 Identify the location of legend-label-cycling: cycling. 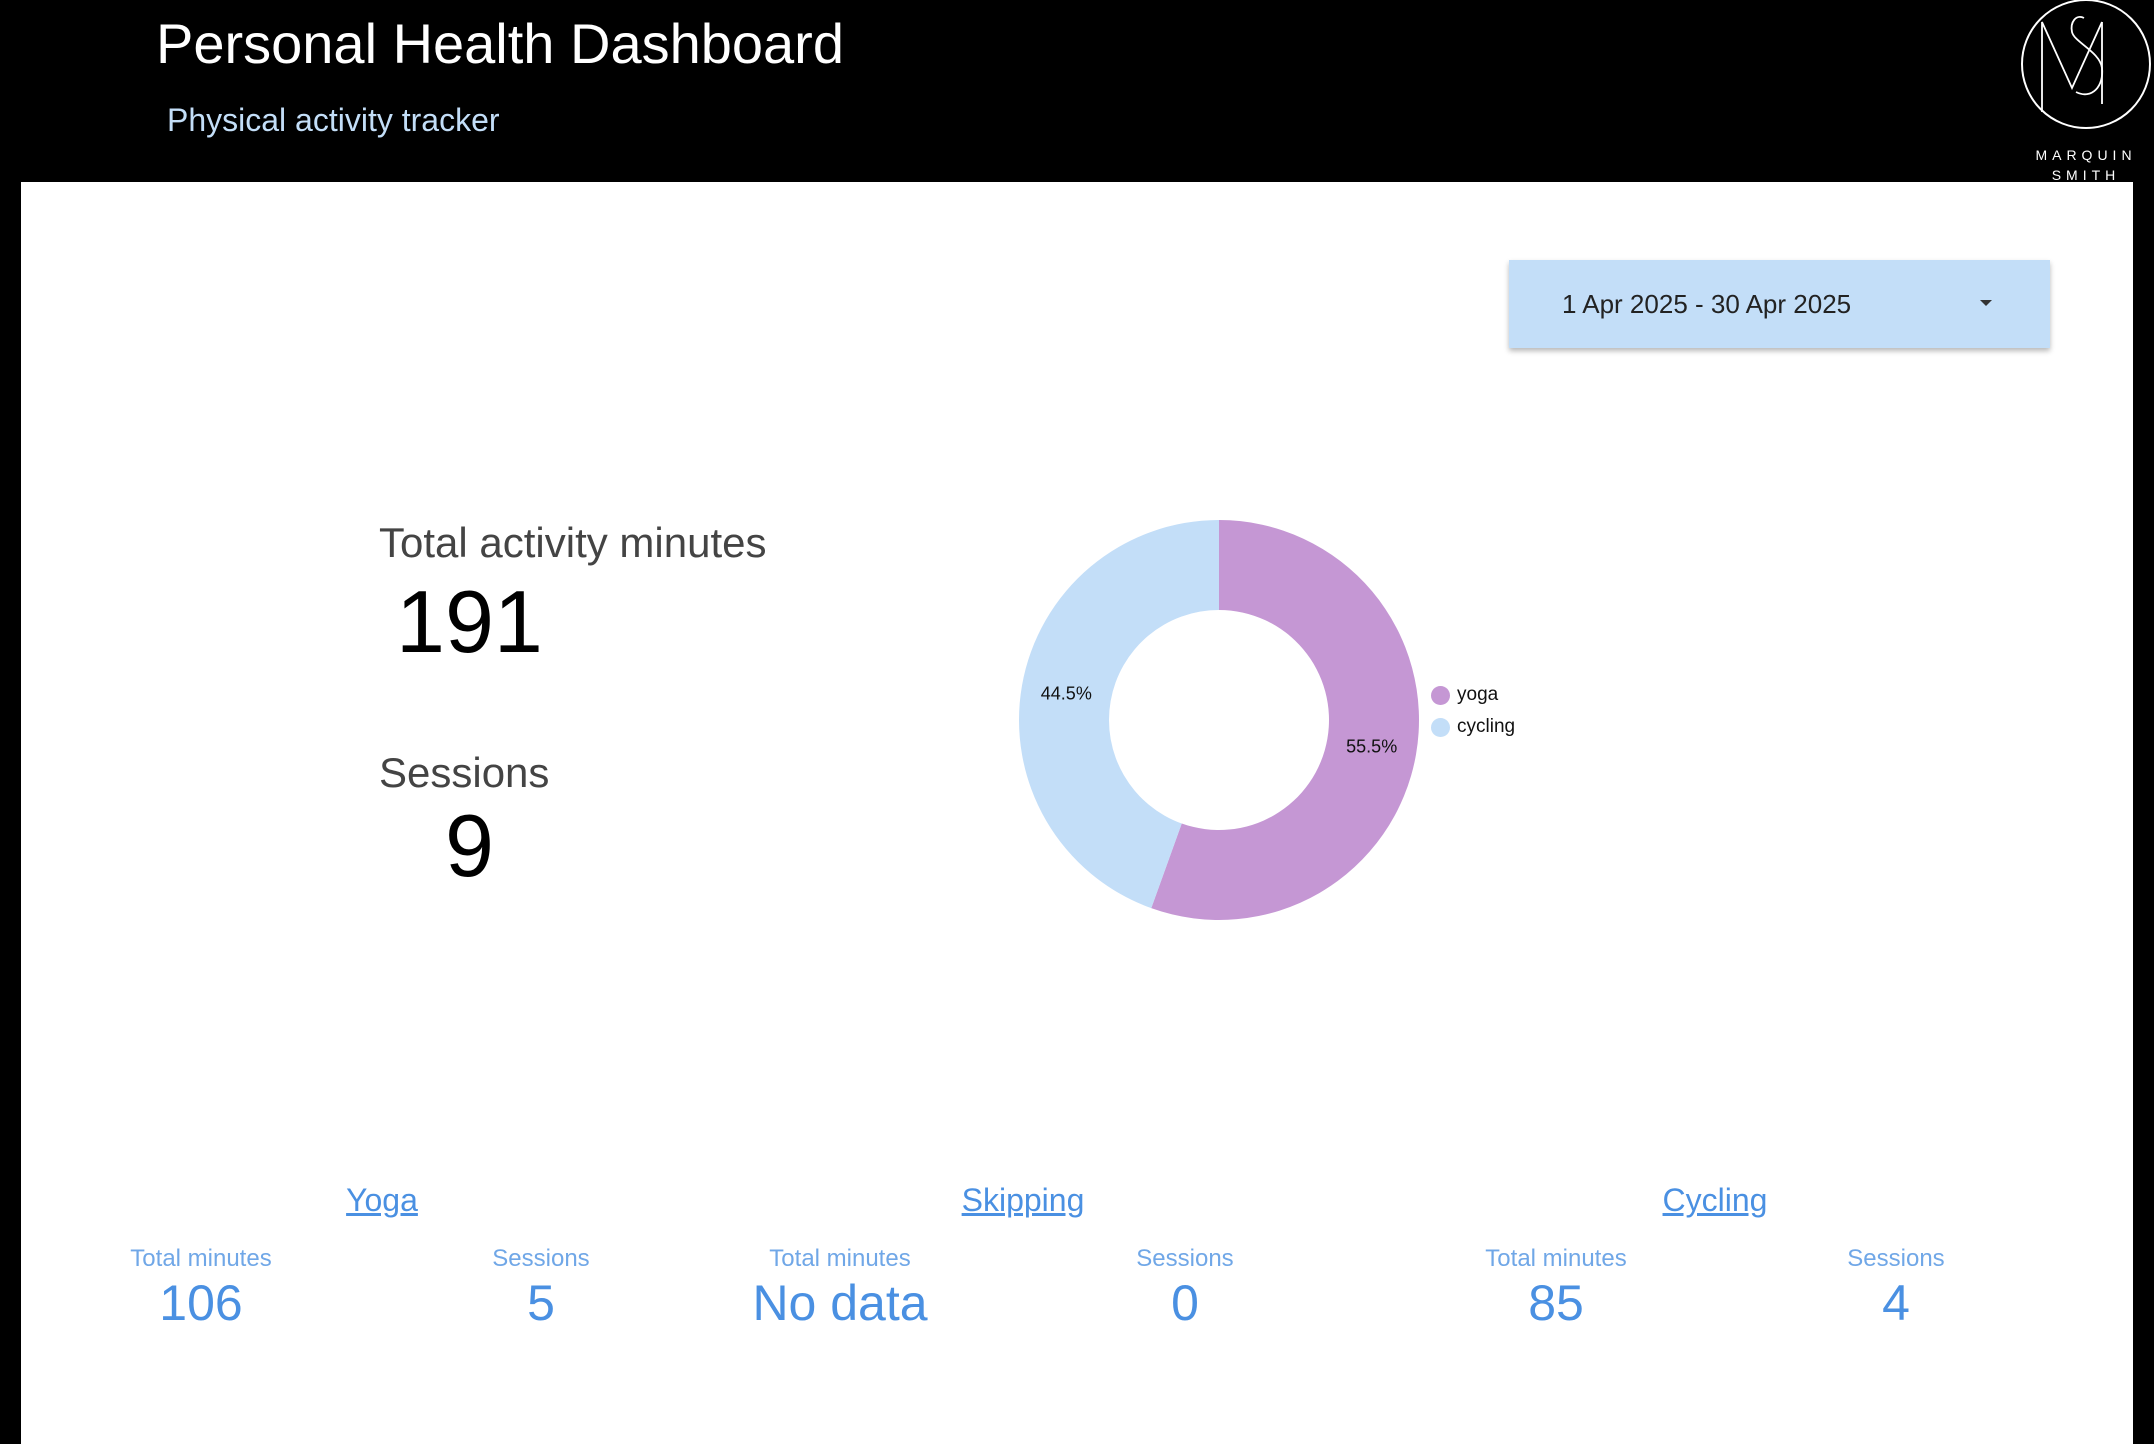
(1486, 726).